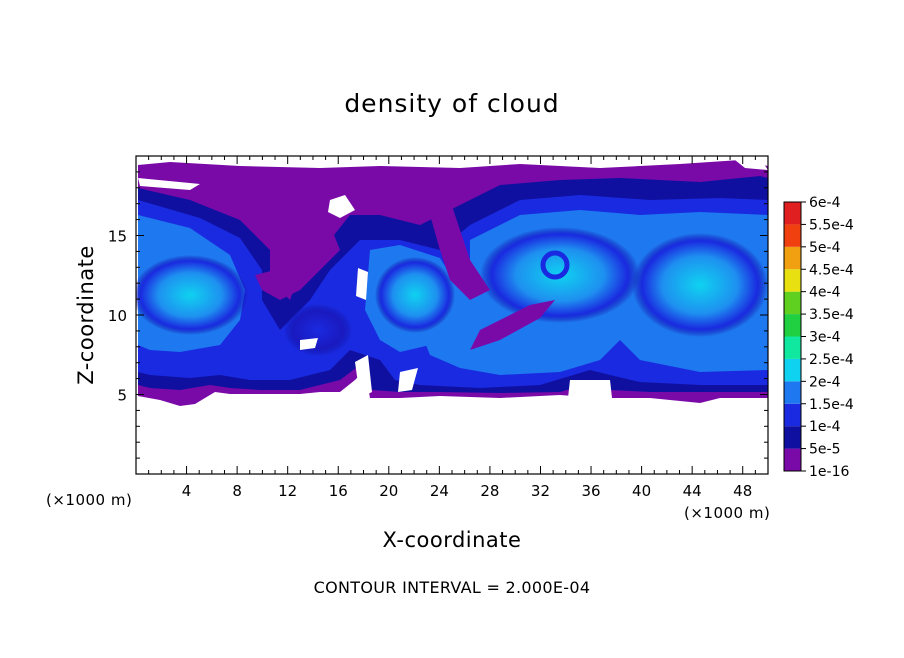  What do you see at coordinates (700, 285) in the screenshot?
I see `cyan-core-right-b` at bounding box center [700, 285].